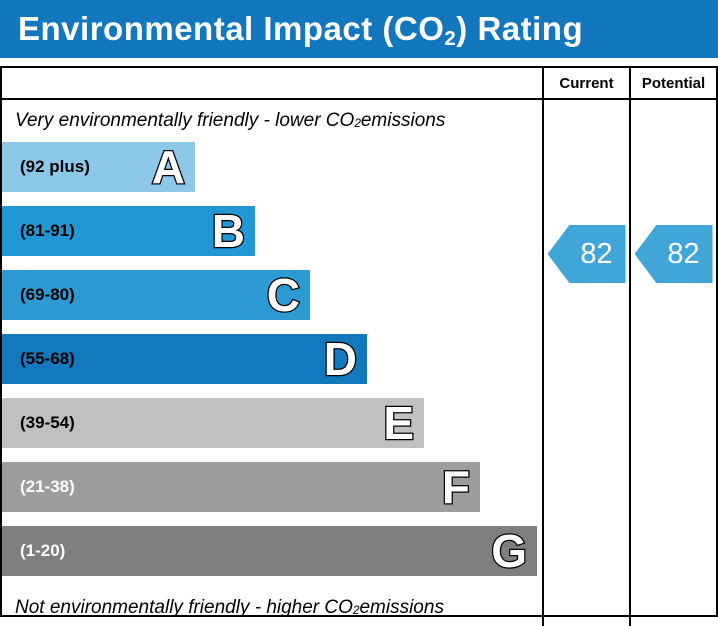 This screenshot has width=718, height=626. Describe the element at coordinates (241, 487) in the screenshot. I see `band-f: (21-38) F` at that location.